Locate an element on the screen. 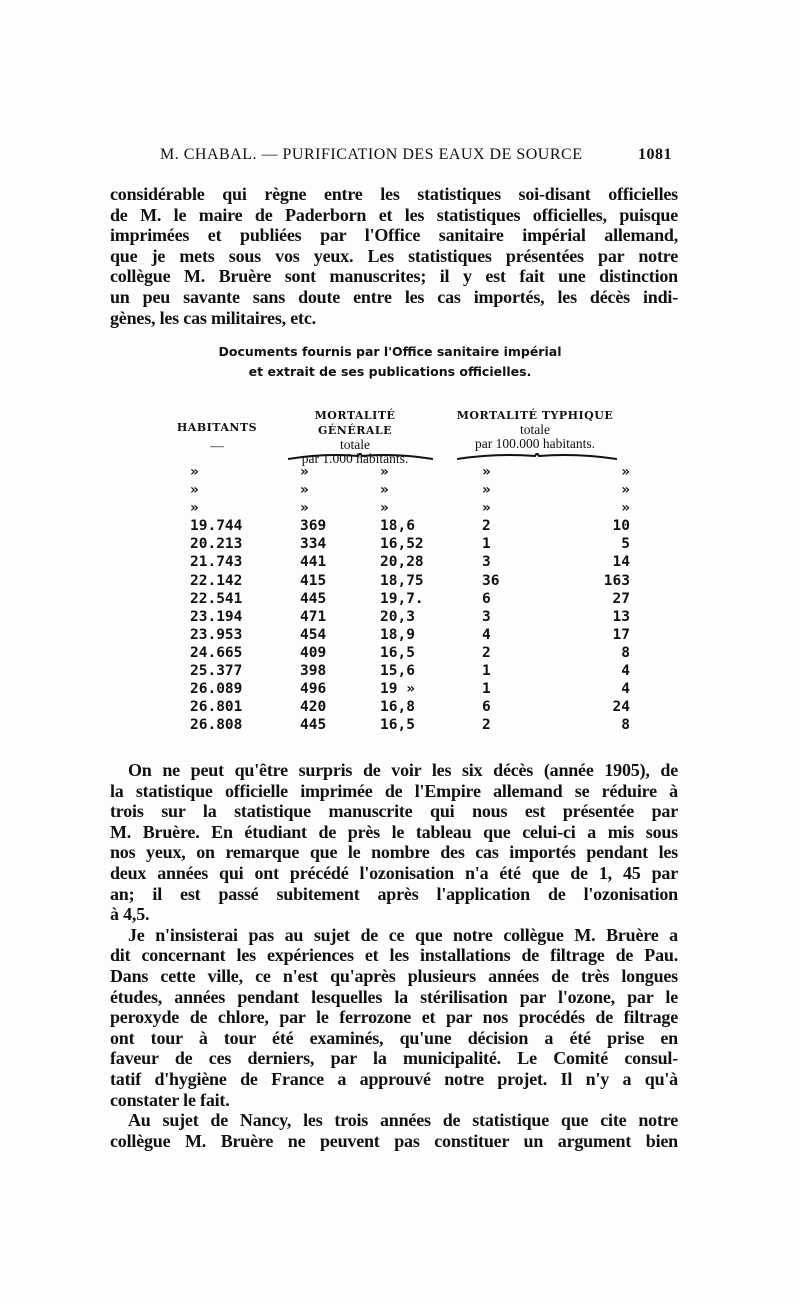  col-header-label: MORTALITÉ TYPHIQUE is located at coordinates (535, 415).